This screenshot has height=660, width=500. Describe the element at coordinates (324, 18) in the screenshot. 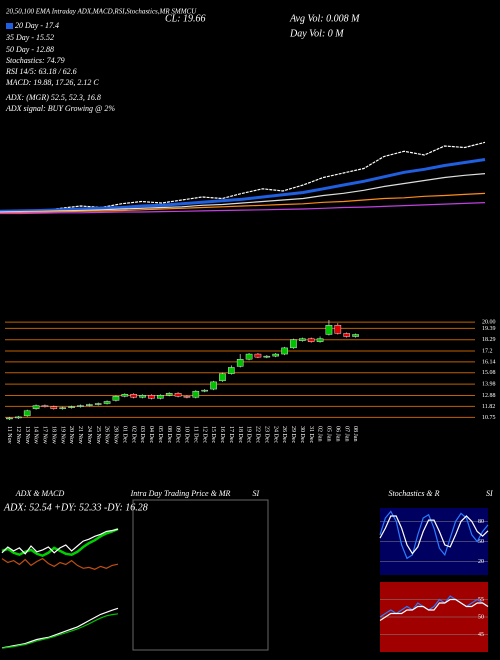

I see `avg-vol-label: Avg Vol: 0.008 M` at that location.